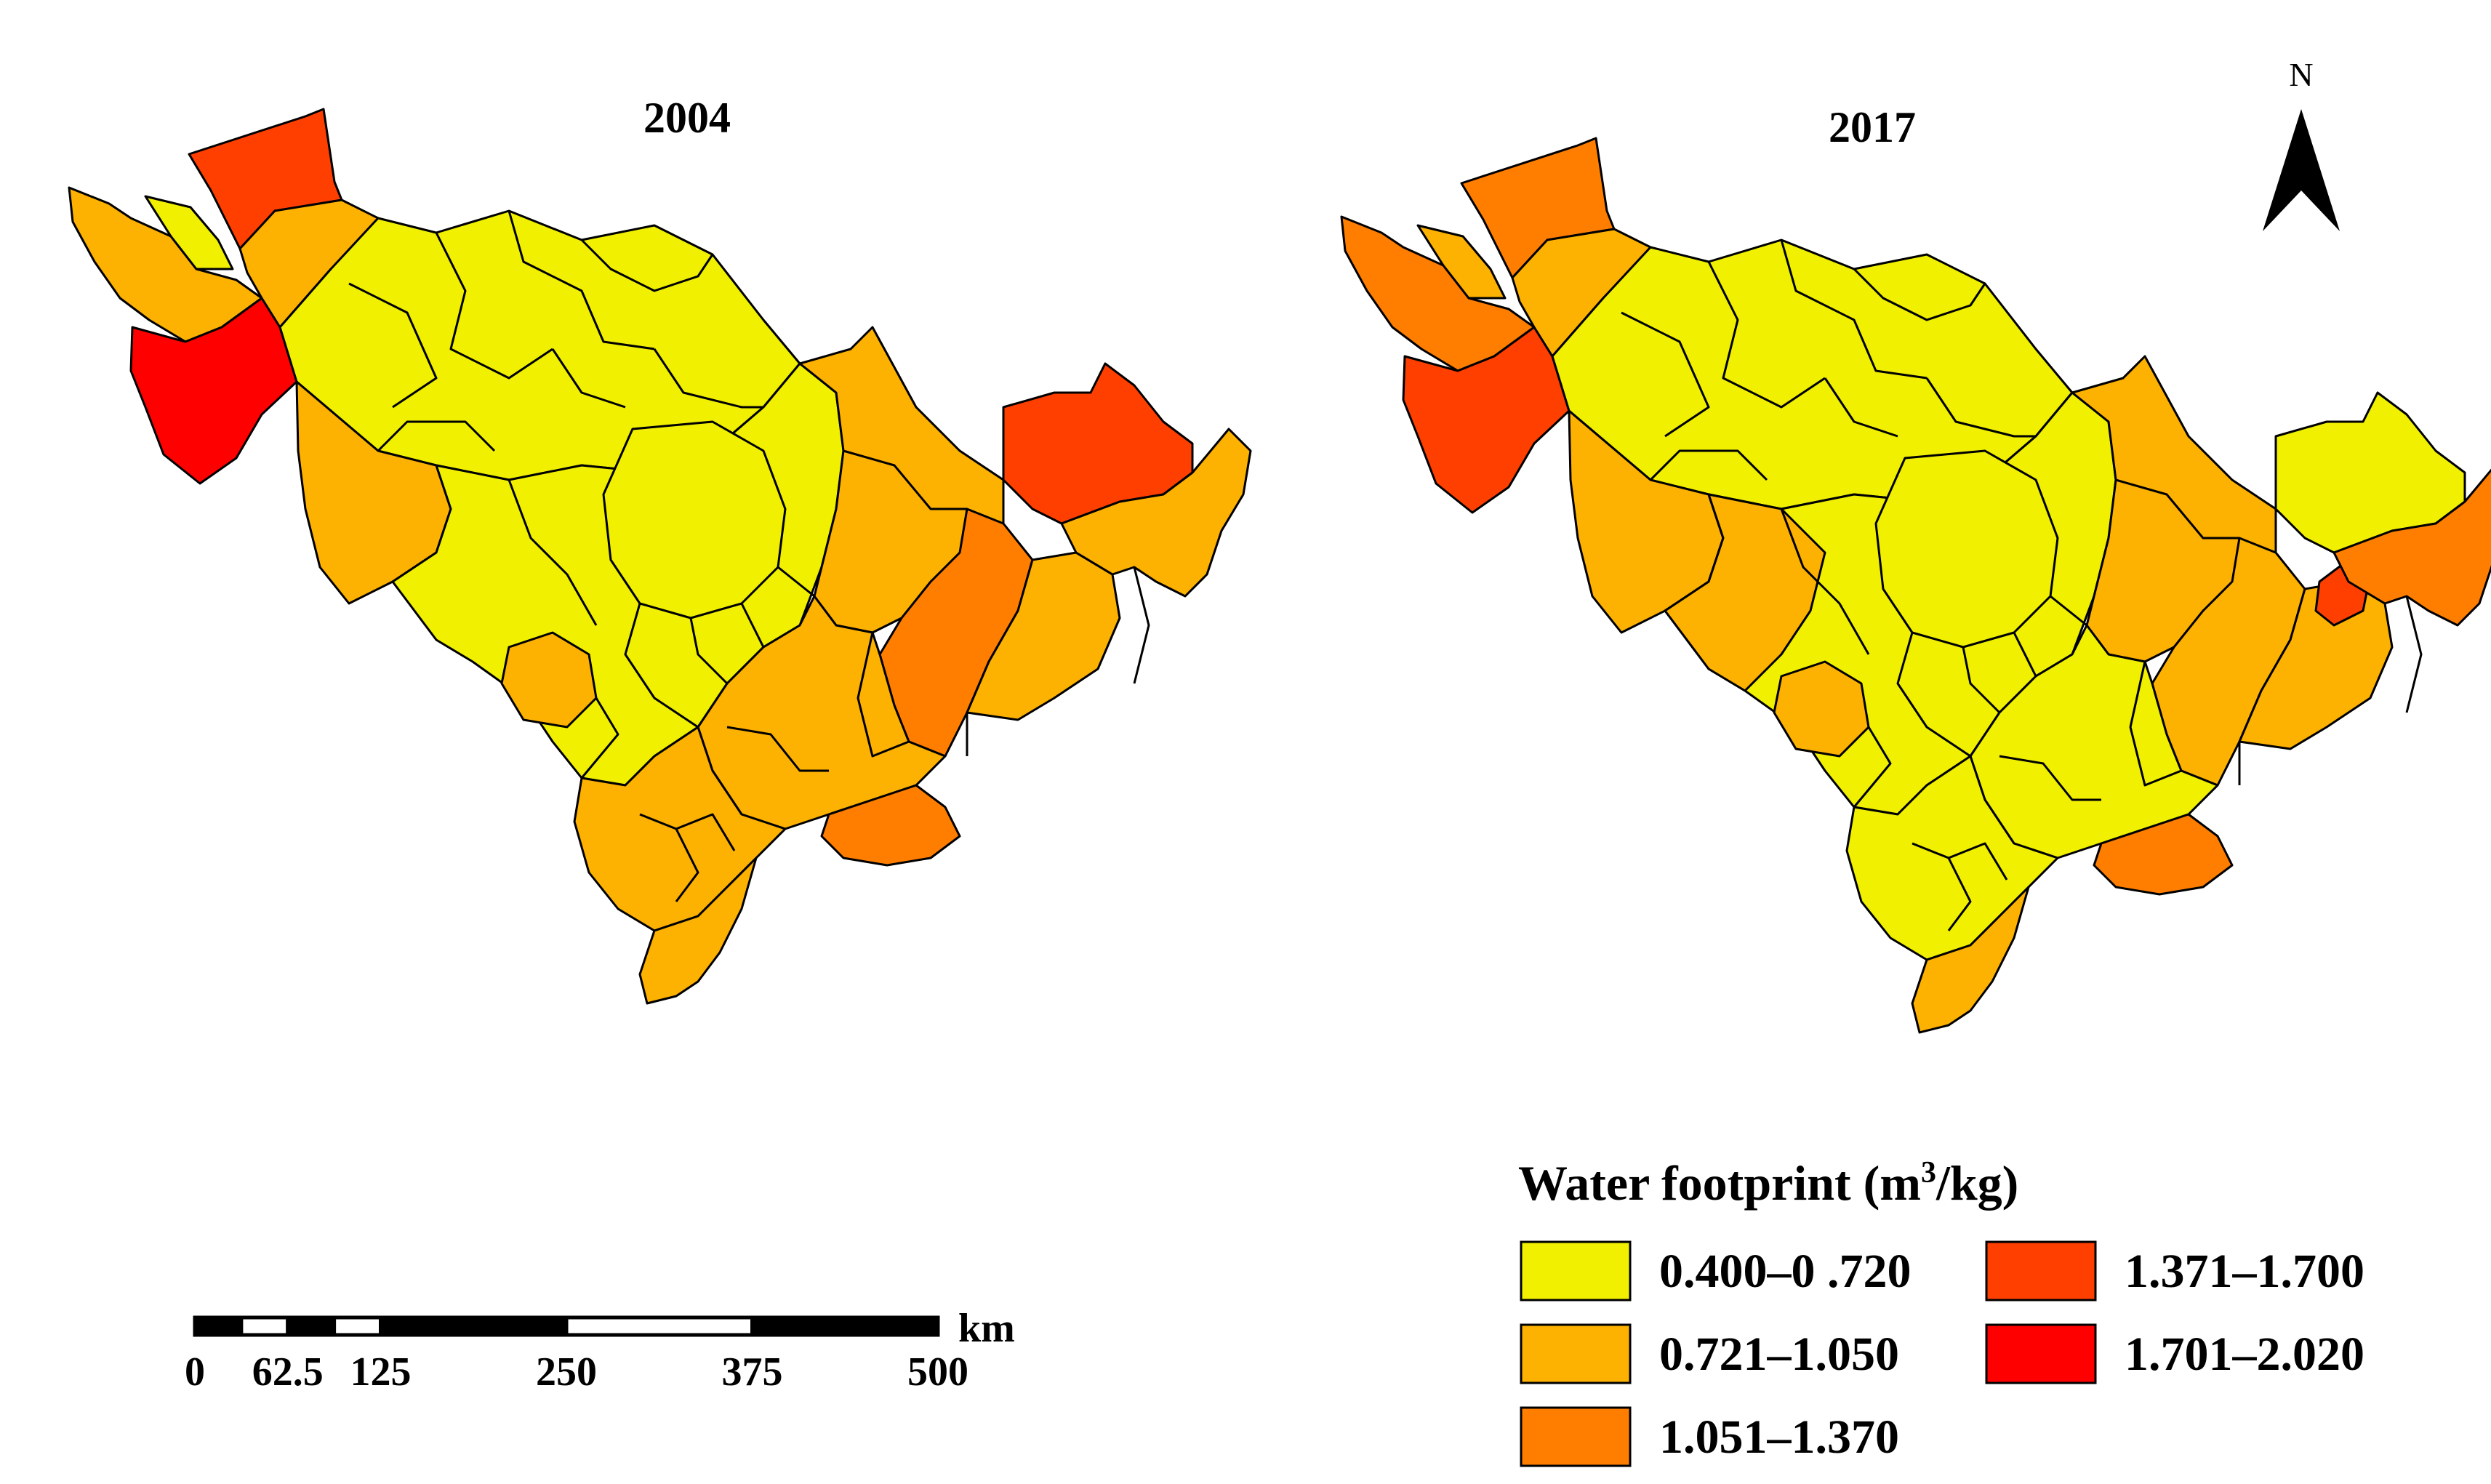  I want to click on scale-tick-label-0: 0, so click(195, 1372).